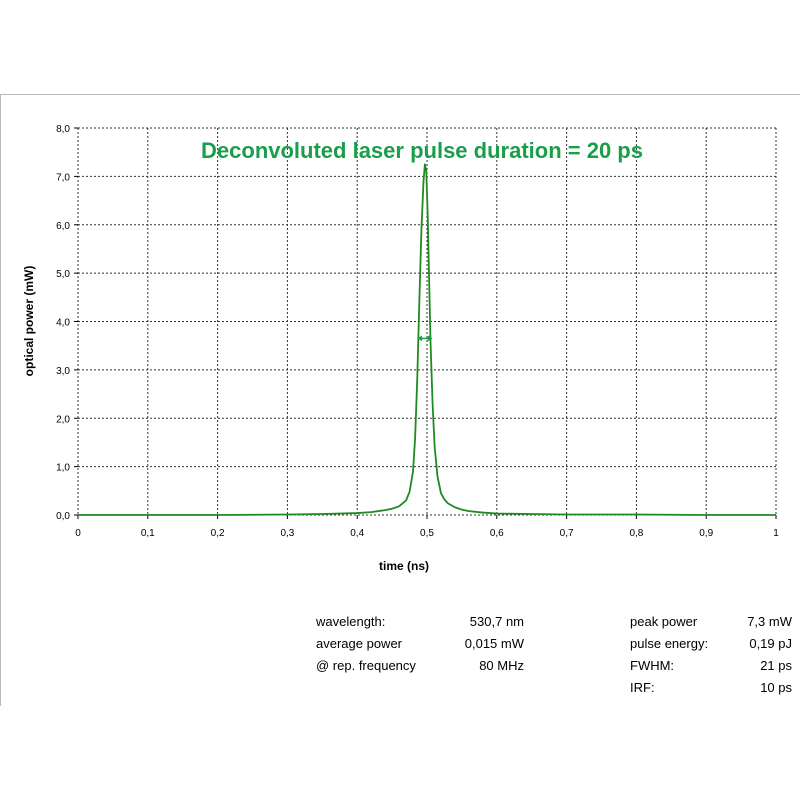  Describe the element at coordinates (404, 566) in the screenshot. I see `x-axis-title: time (ns)` at that location.